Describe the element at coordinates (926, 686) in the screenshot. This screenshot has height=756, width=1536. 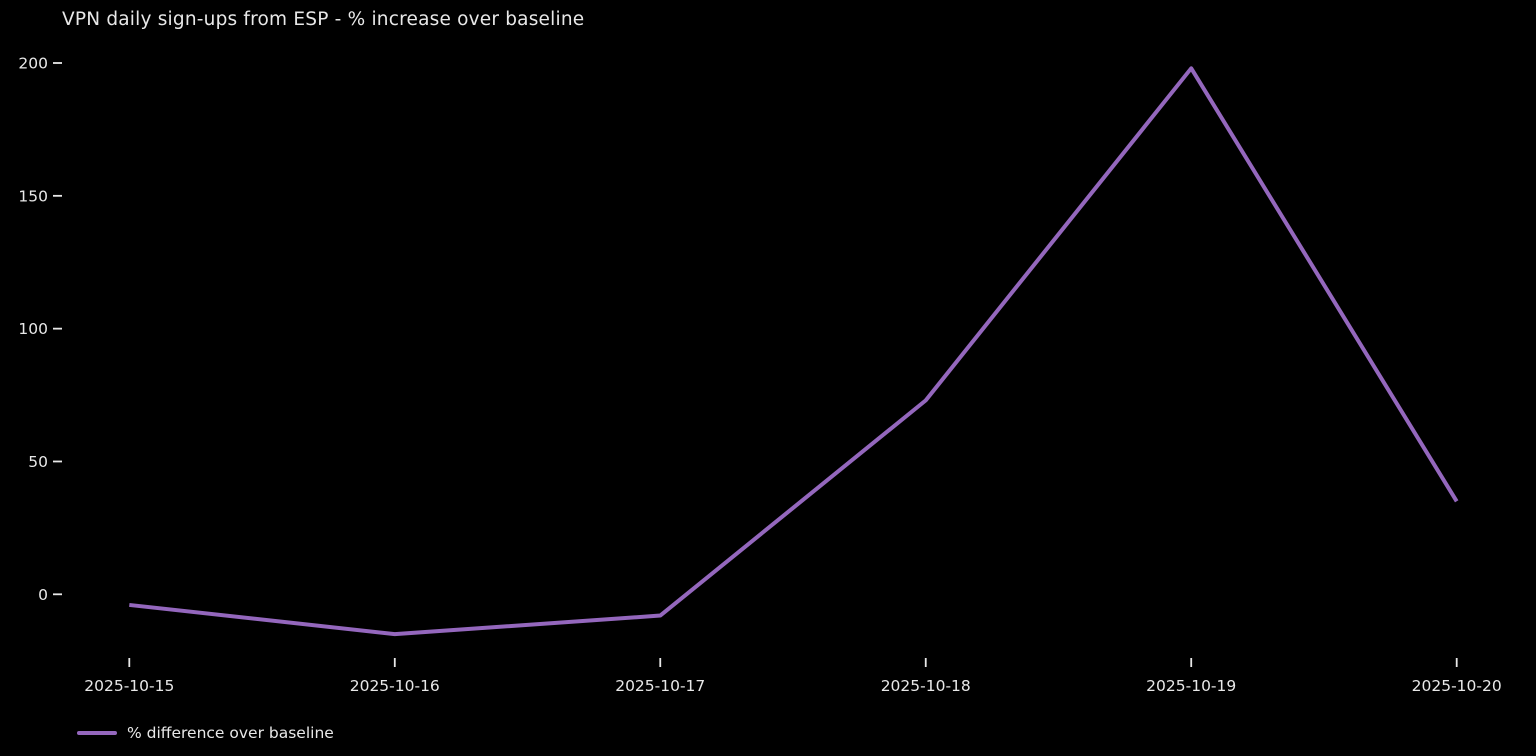
I see `x-tick-label: 2025-10-18` at that location.